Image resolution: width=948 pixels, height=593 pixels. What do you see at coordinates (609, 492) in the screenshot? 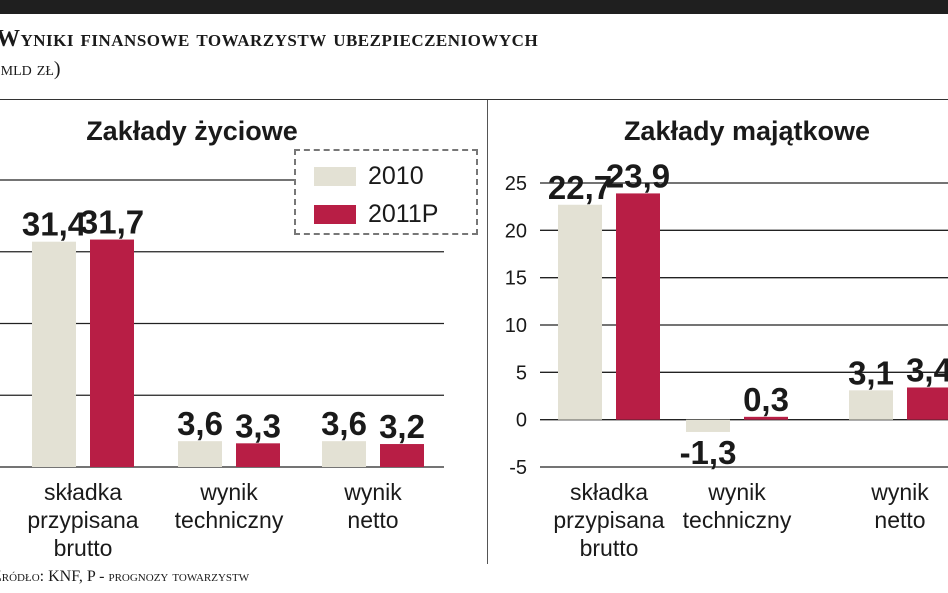
I see `chart-2-category-label: składka` at bounding box center [609, 492].